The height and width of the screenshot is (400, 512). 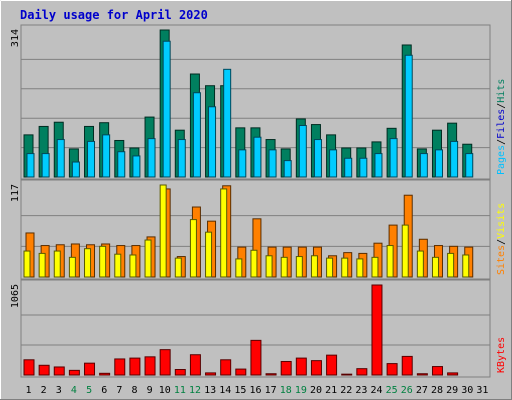 I want to click on day-label: 23, so click(x=361, y=390).